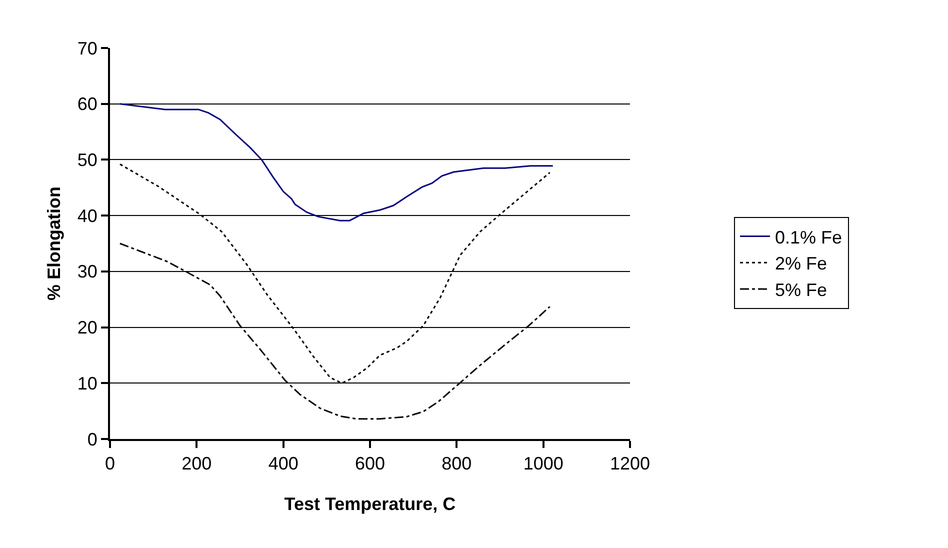 The image size is (948, 548). I want to click on x-tick-label: 200, so click(197, 464).